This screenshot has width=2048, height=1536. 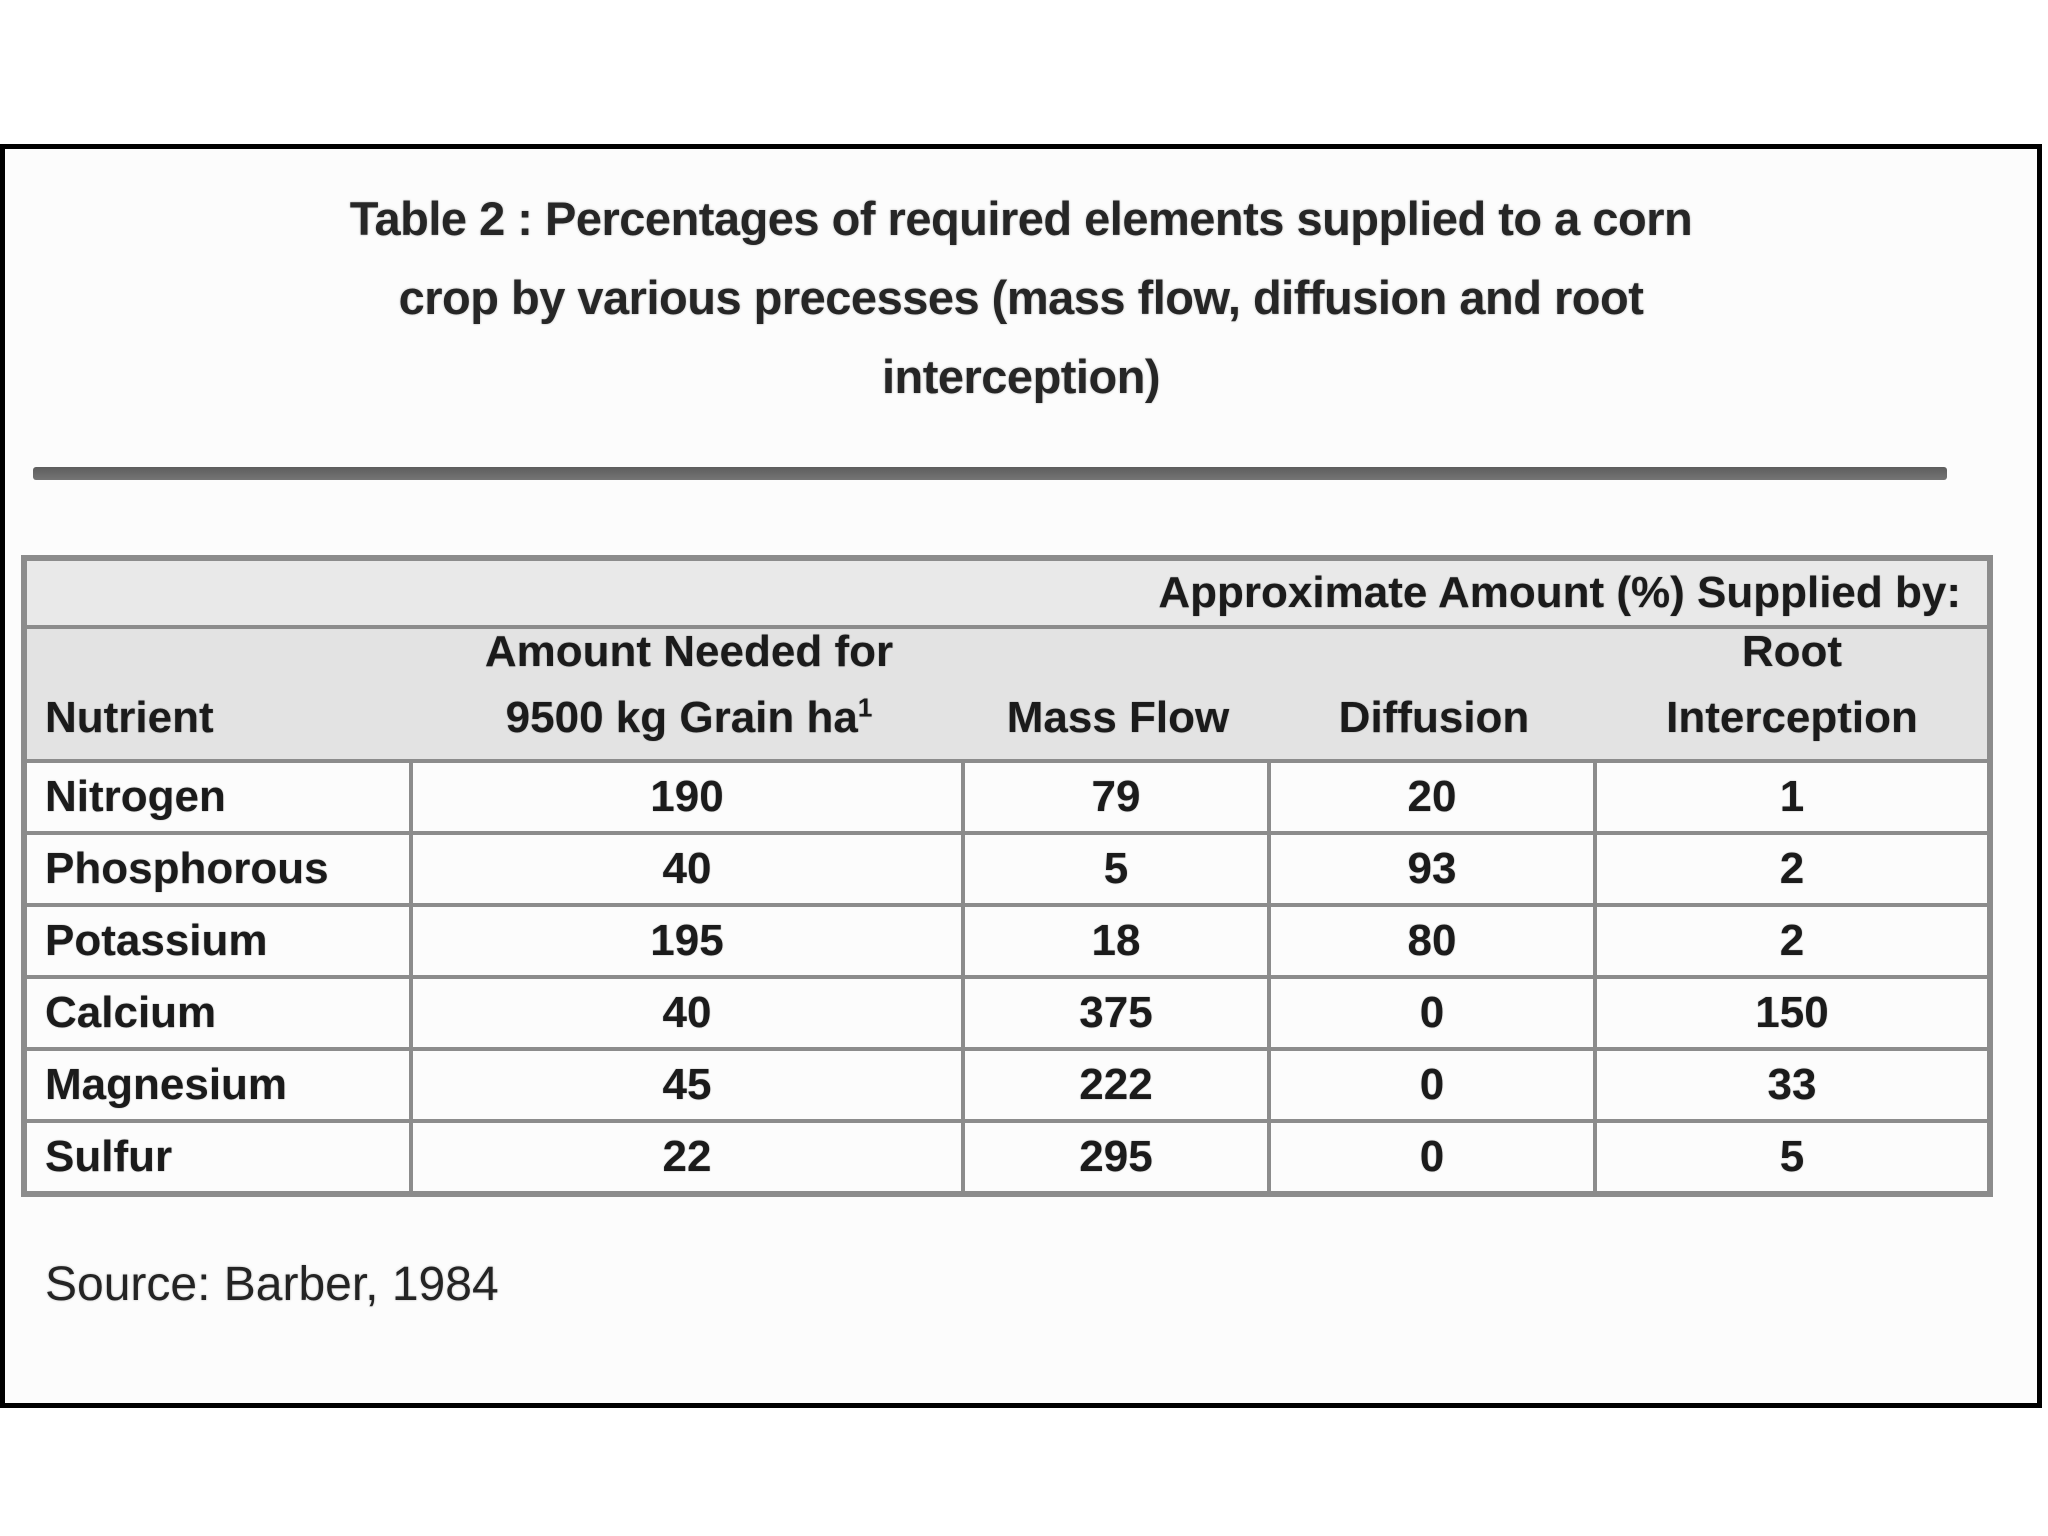 What do you see at coordinates (1432, 797) in the screenshot?
I see `cell-diffusion: 20` at bounding box center [1432, 797].